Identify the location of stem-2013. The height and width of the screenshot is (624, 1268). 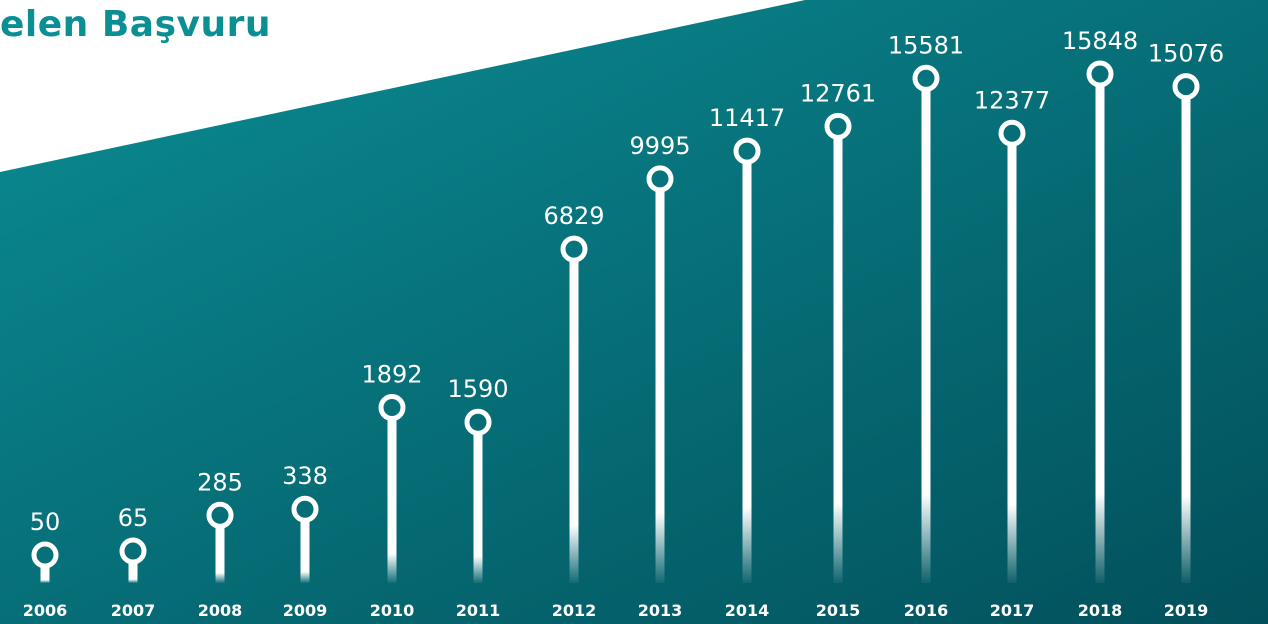
(660, 386).